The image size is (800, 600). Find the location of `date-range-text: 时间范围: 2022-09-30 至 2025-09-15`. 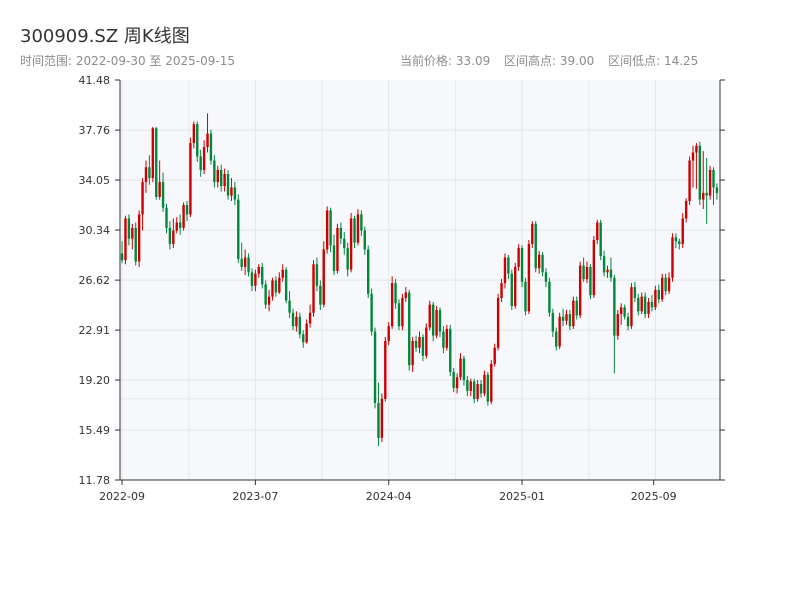

date-range-text: 时间范围: 2022-09-30 至 2025-09-15 is located at coordinates (127, 61).